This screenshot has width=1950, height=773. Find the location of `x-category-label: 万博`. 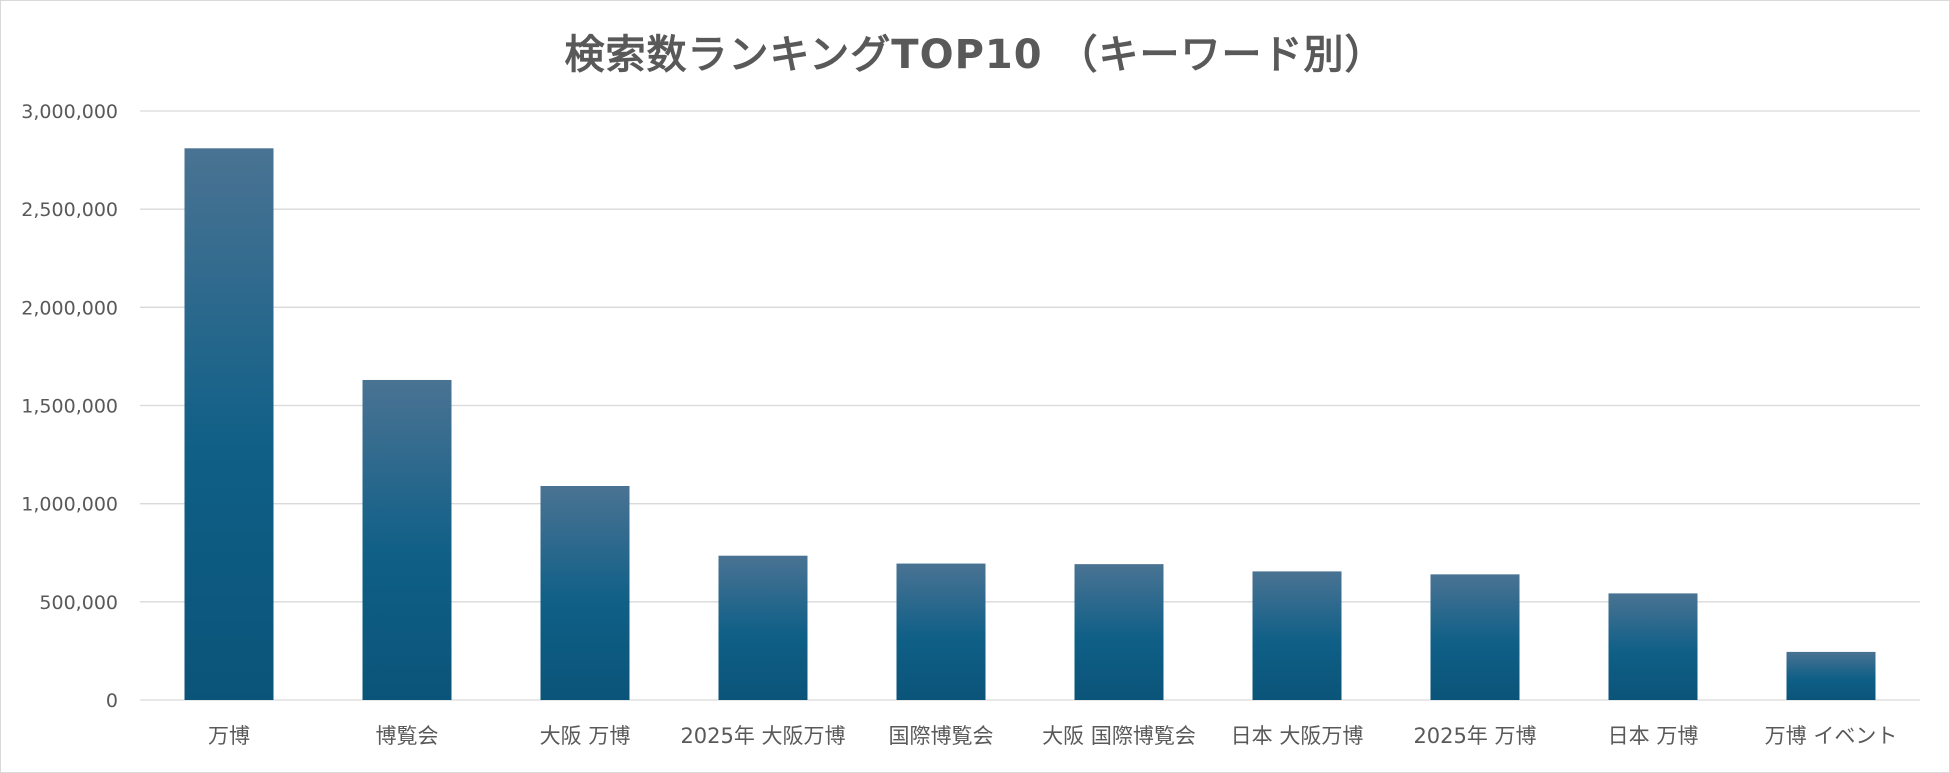

x-category-label: 万博 is located at coordinates (229, 736).